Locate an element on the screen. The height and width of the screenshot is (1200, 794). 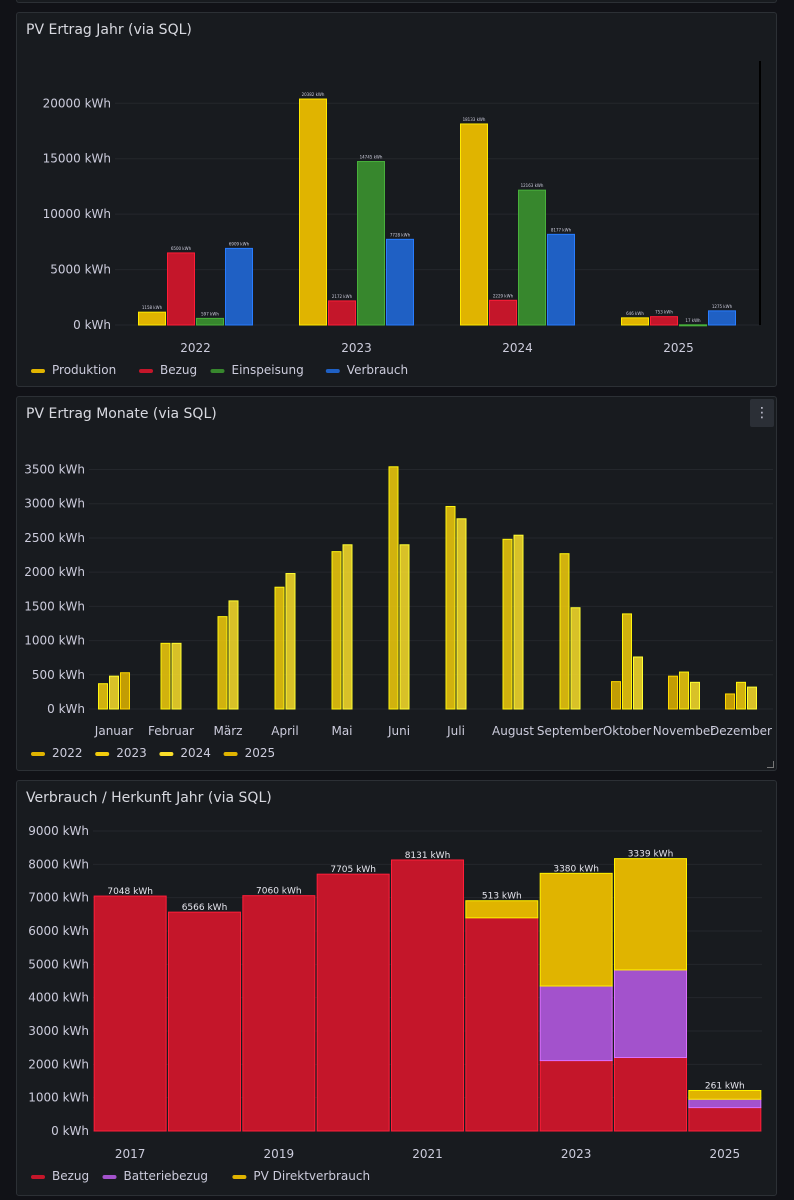
bar-märz-2024 is located at coordinates (233, 655).